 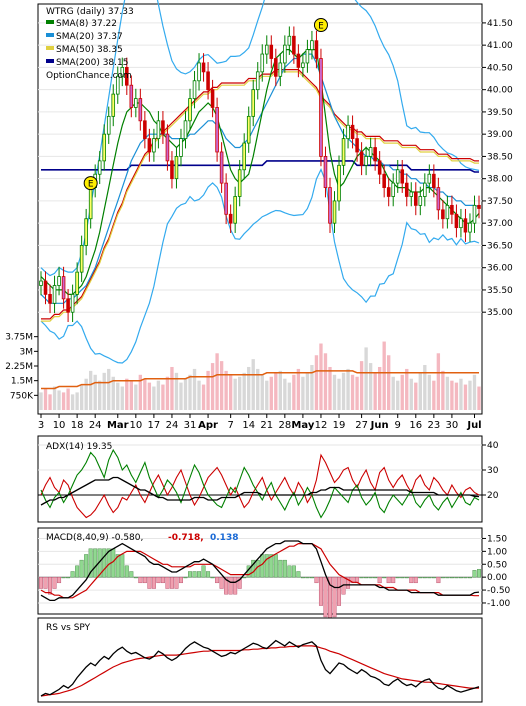 I want to click on x-tick-label: 10, so click(x=135, y=425).